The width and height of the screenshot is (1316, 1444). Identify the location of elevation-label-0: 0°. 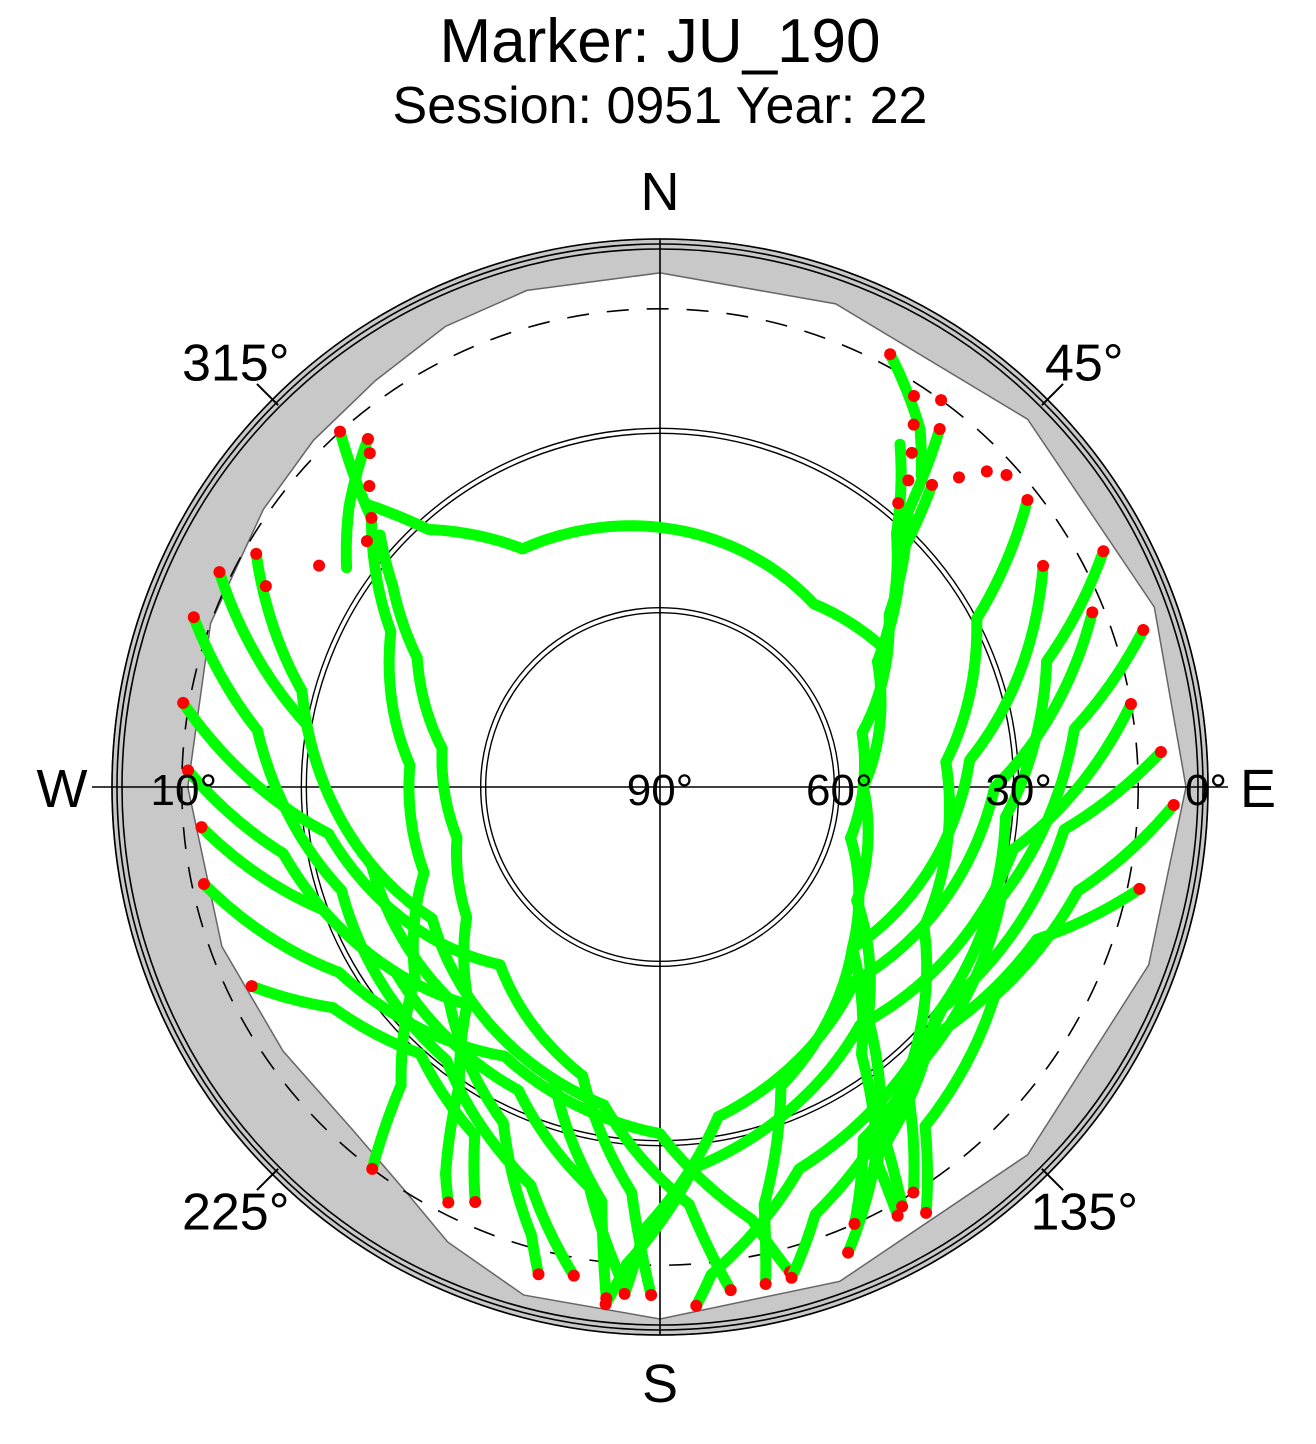
(1206, 790).